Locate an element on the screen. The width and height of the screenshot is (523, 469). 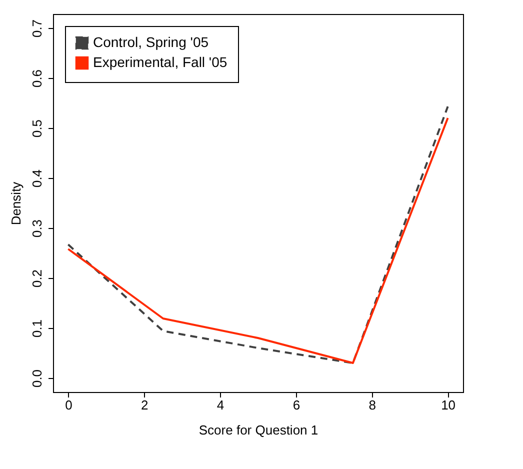
x-tick-label: 4 is located at coordinates (220, 405).